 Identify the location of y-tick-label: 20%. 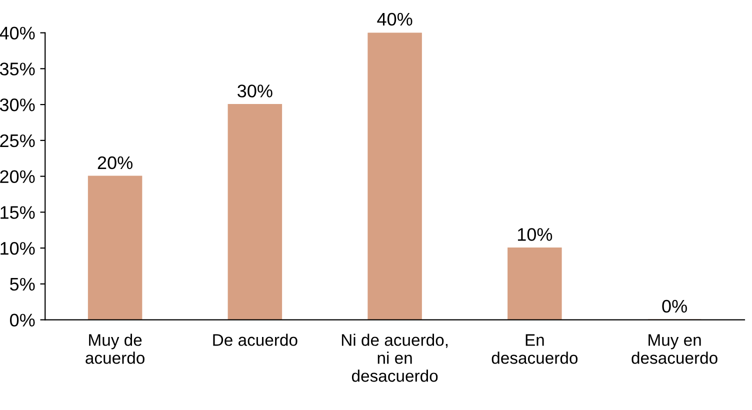
(17, 177).